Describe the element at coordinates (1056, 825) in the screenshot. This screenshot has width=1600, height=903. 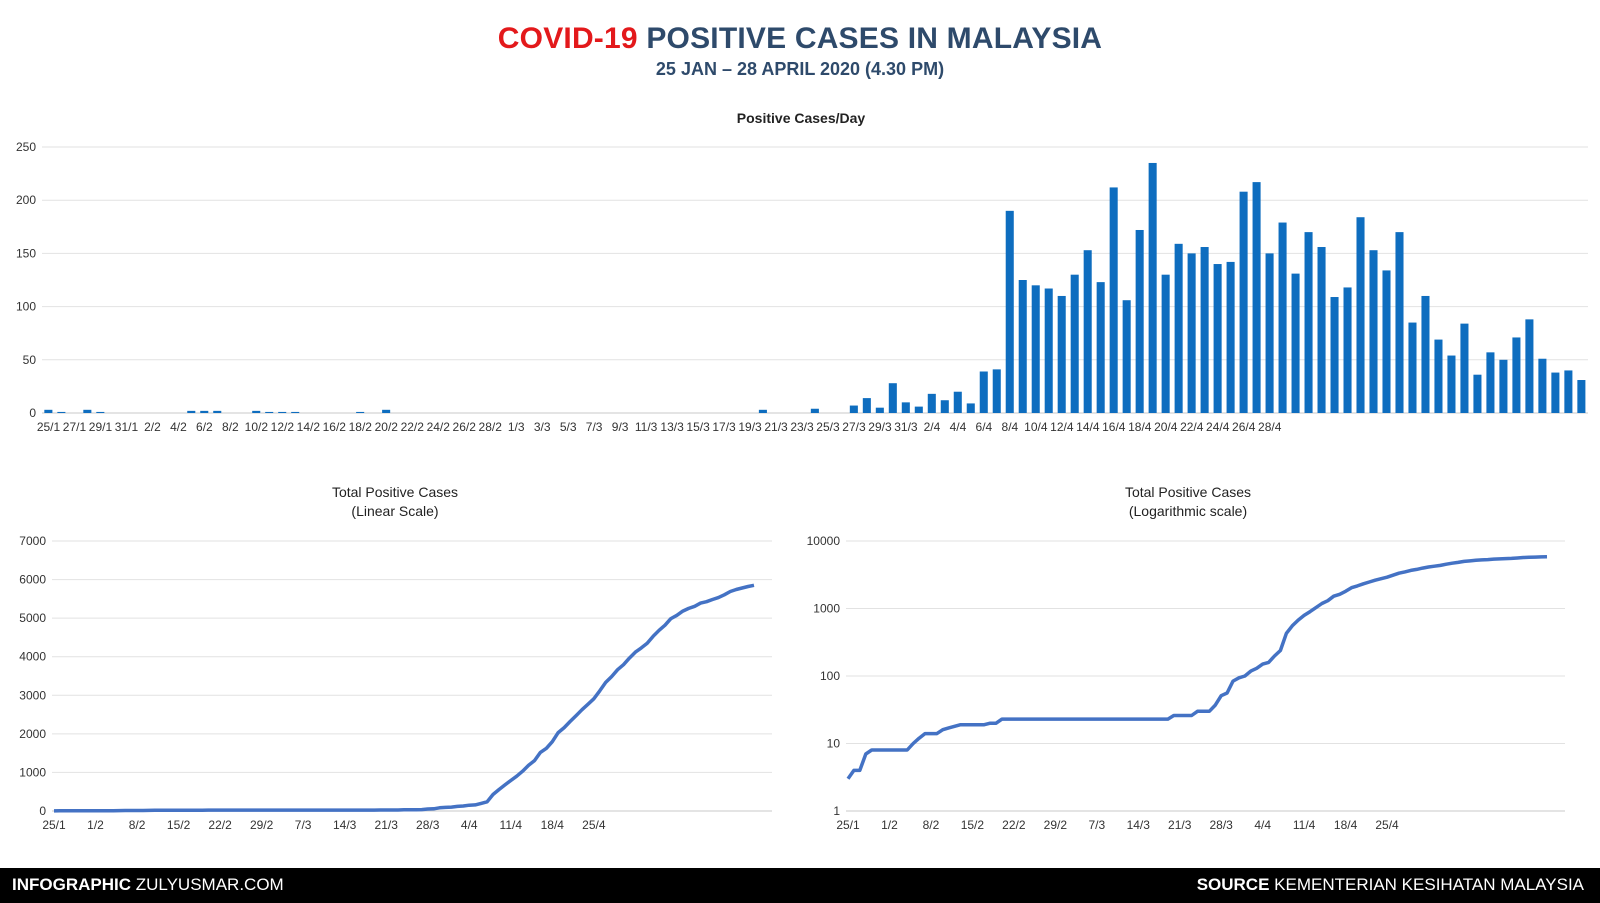
I see `log-x-tick-label: 29/2` at that location.